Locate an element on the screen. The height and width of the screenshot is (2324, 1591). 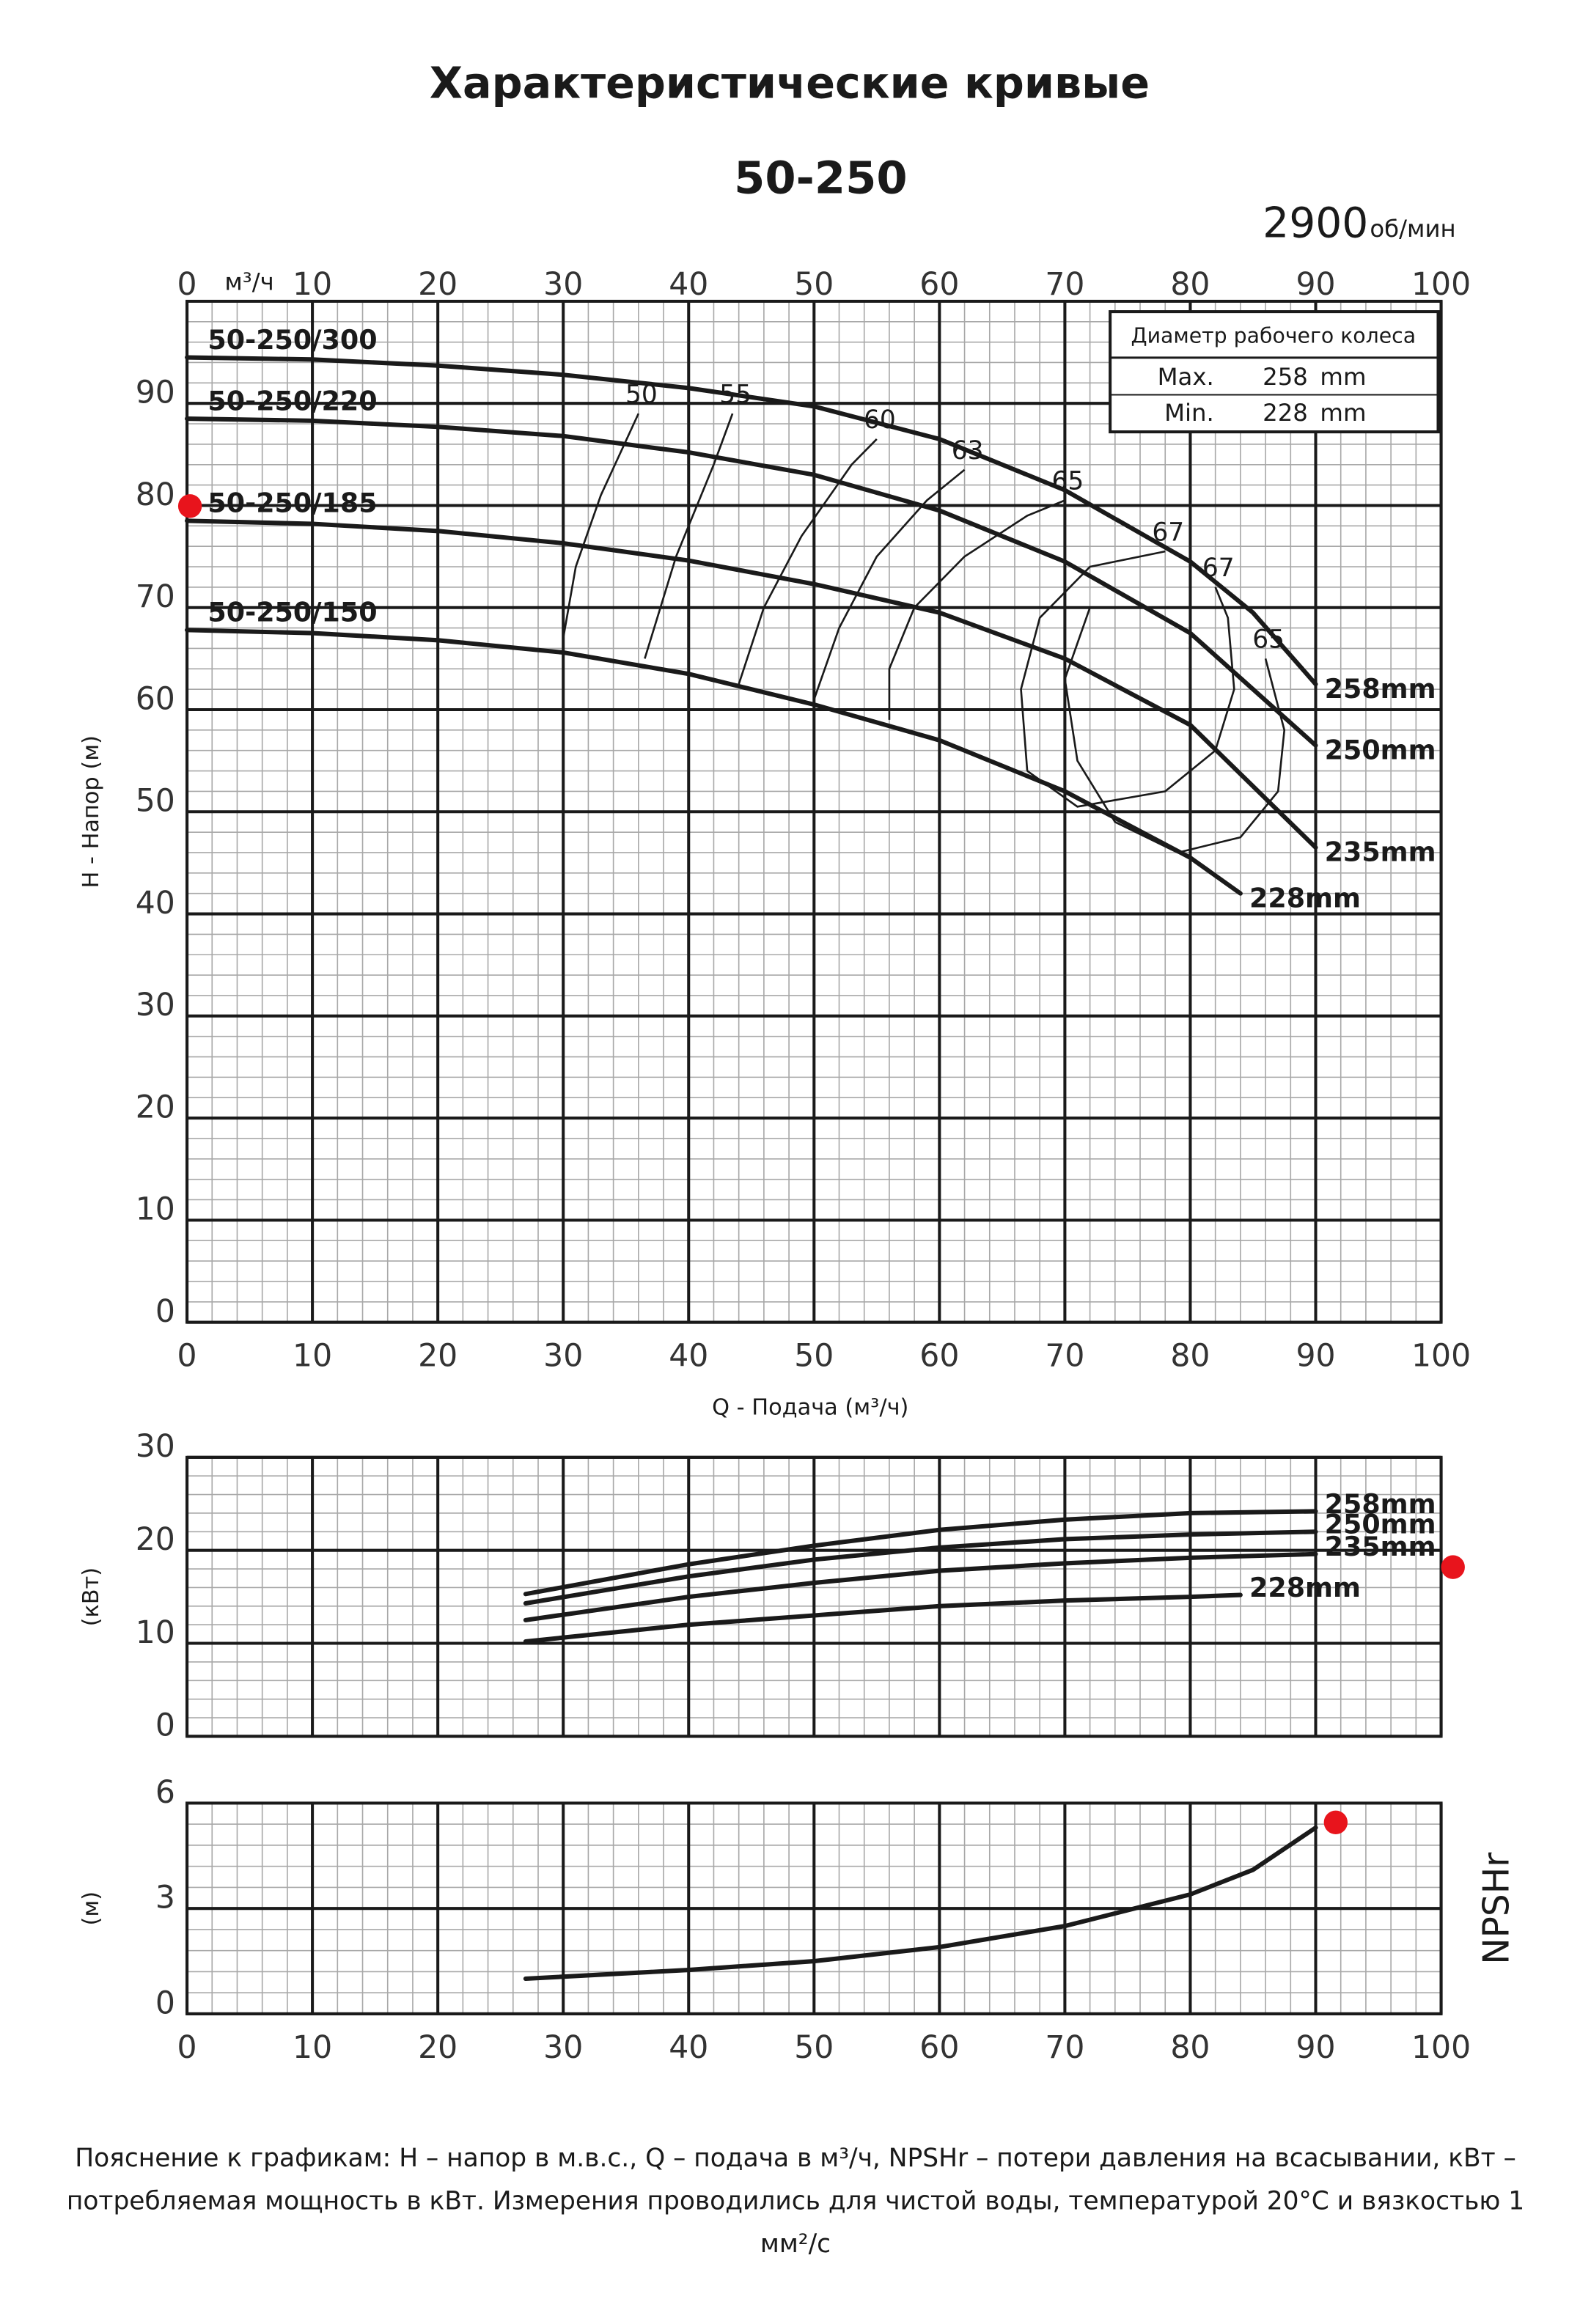
x2-tick-label: 100 is located at coordinates (1441, 285).